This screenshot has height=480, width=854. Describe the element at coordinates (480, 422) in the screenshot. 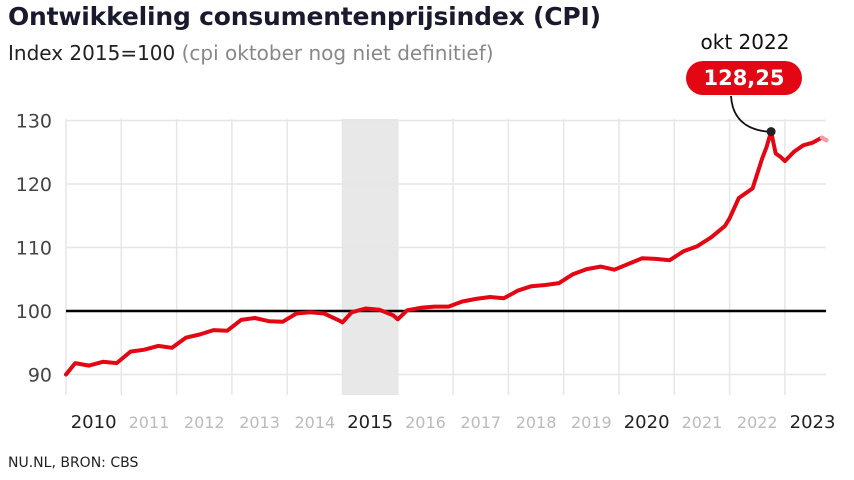

I see `x-tick-label: 2017` at that location.